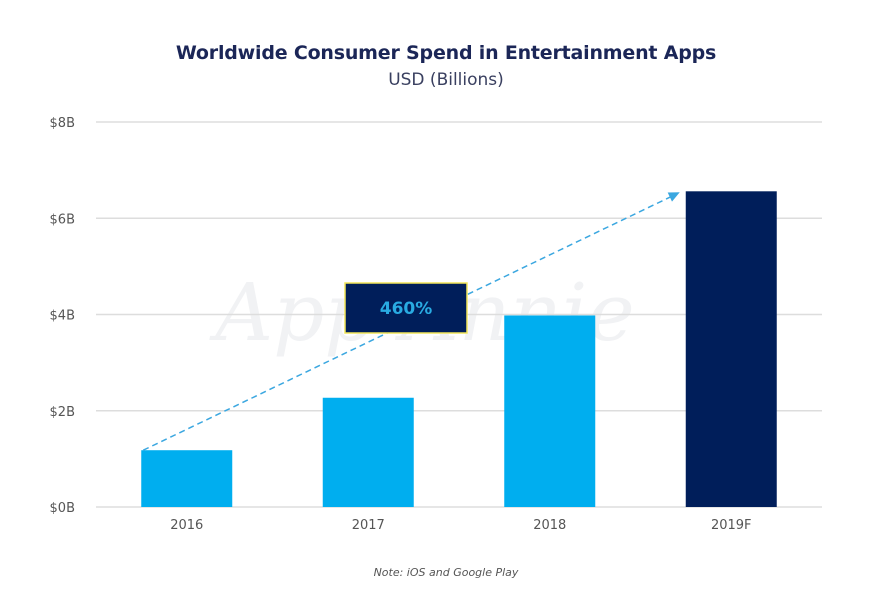  Describe the element at coordinates (368, 525) in the screenshot. I see `x-tick-label: 2017` at that location.